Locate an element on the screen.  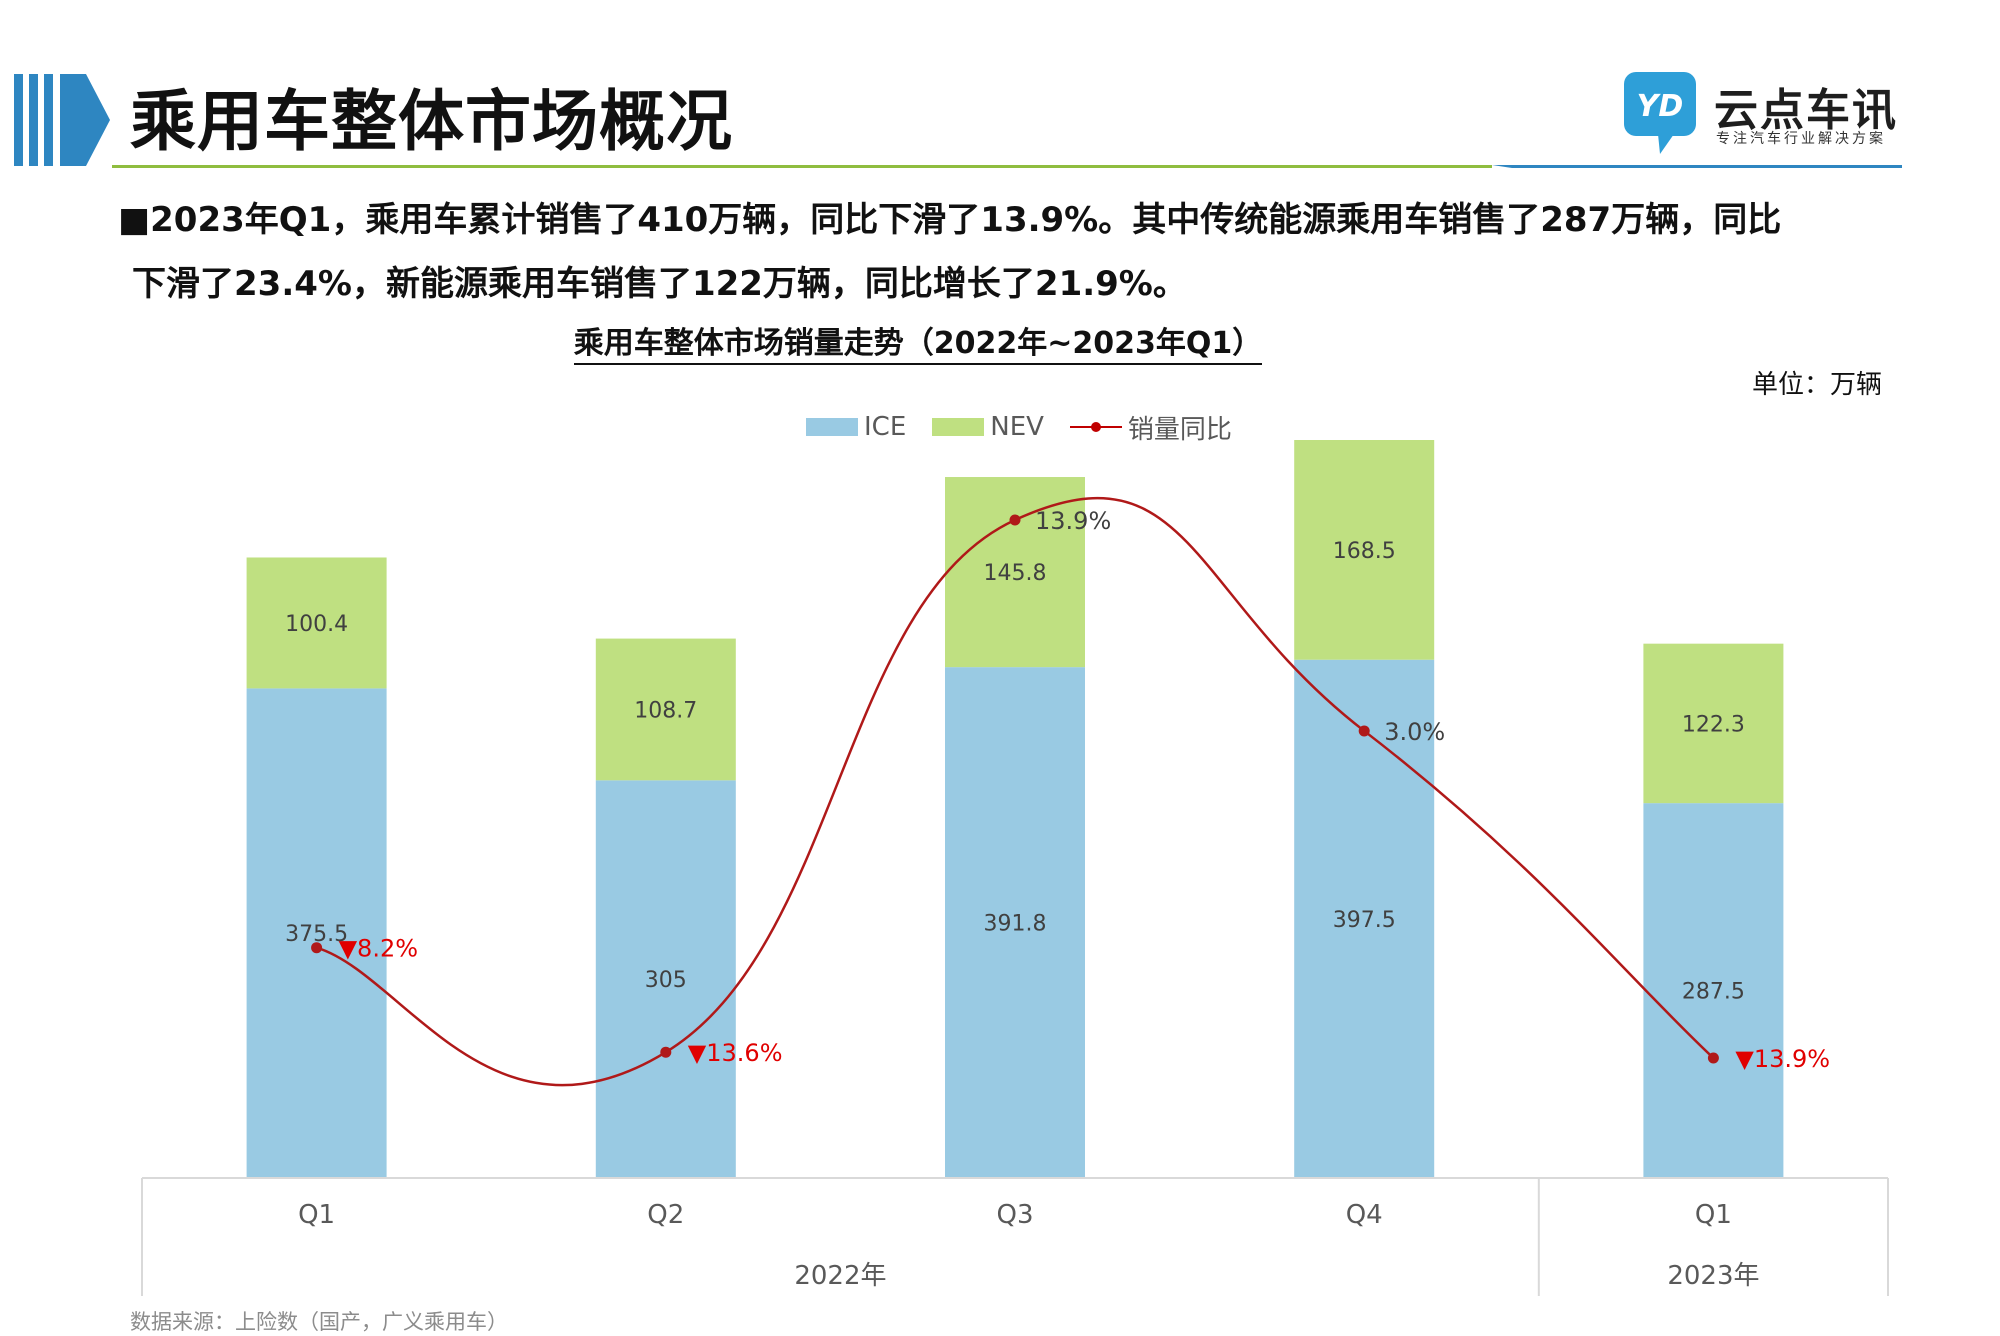
data-label-ice-2: 305 is located at coordinates (666, 980).